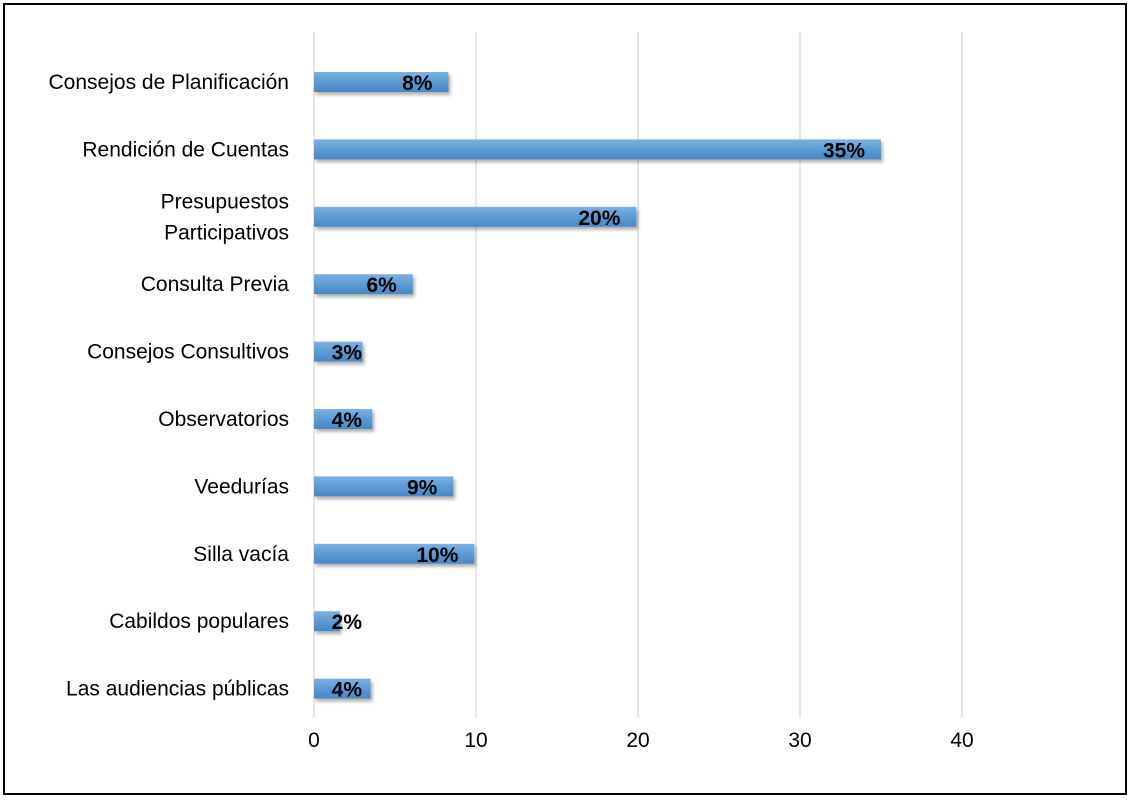 This screenshot has height=800, width=1132. I want to click on data-label: 2%, so click(347, 622).